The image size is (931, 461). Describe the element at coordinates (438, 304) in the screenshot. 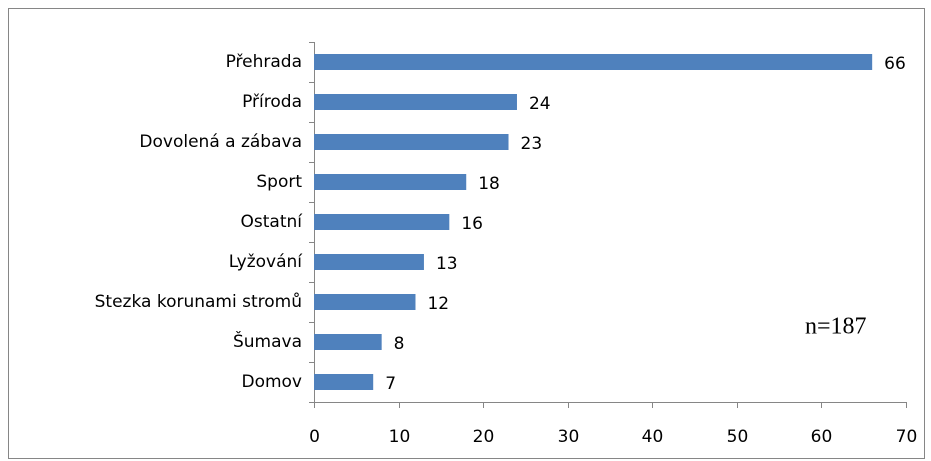

I see `value-label: 12` at that location.